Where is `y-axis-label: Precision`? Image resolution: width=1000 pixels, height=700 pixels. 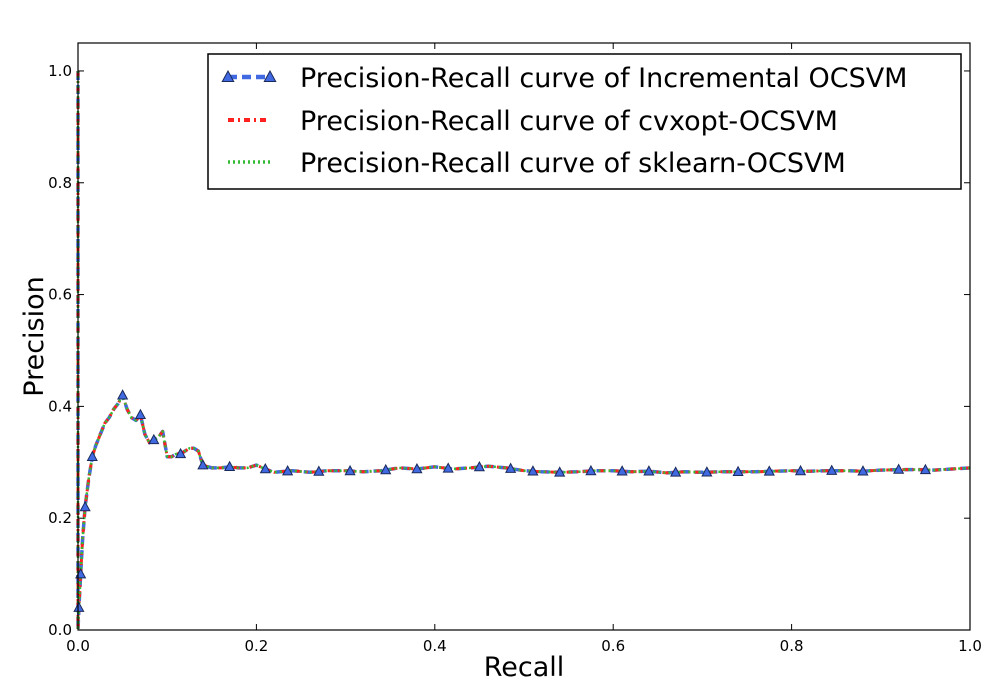
y-axis-label: Precision is located at coordinates (34, 336).